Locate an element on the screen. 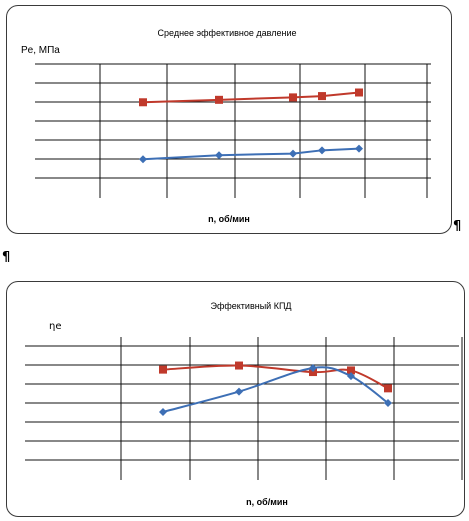  chart-title: Среднее эффективное давление is located at coordinates (227, 33).